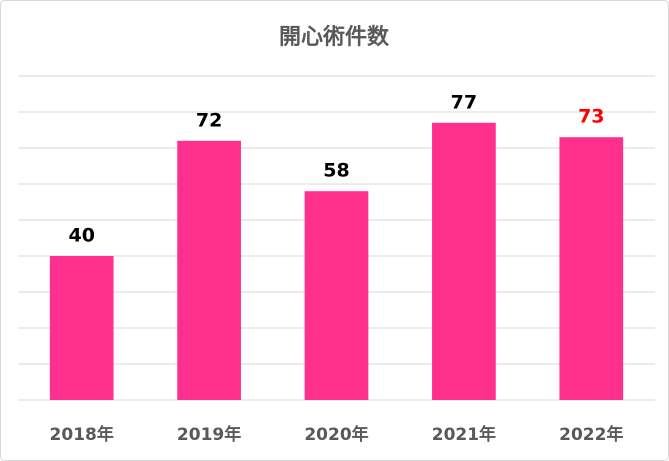 The image size is (669, 461). I want to click on x-tick-label: 2022年, so click(591, 434).